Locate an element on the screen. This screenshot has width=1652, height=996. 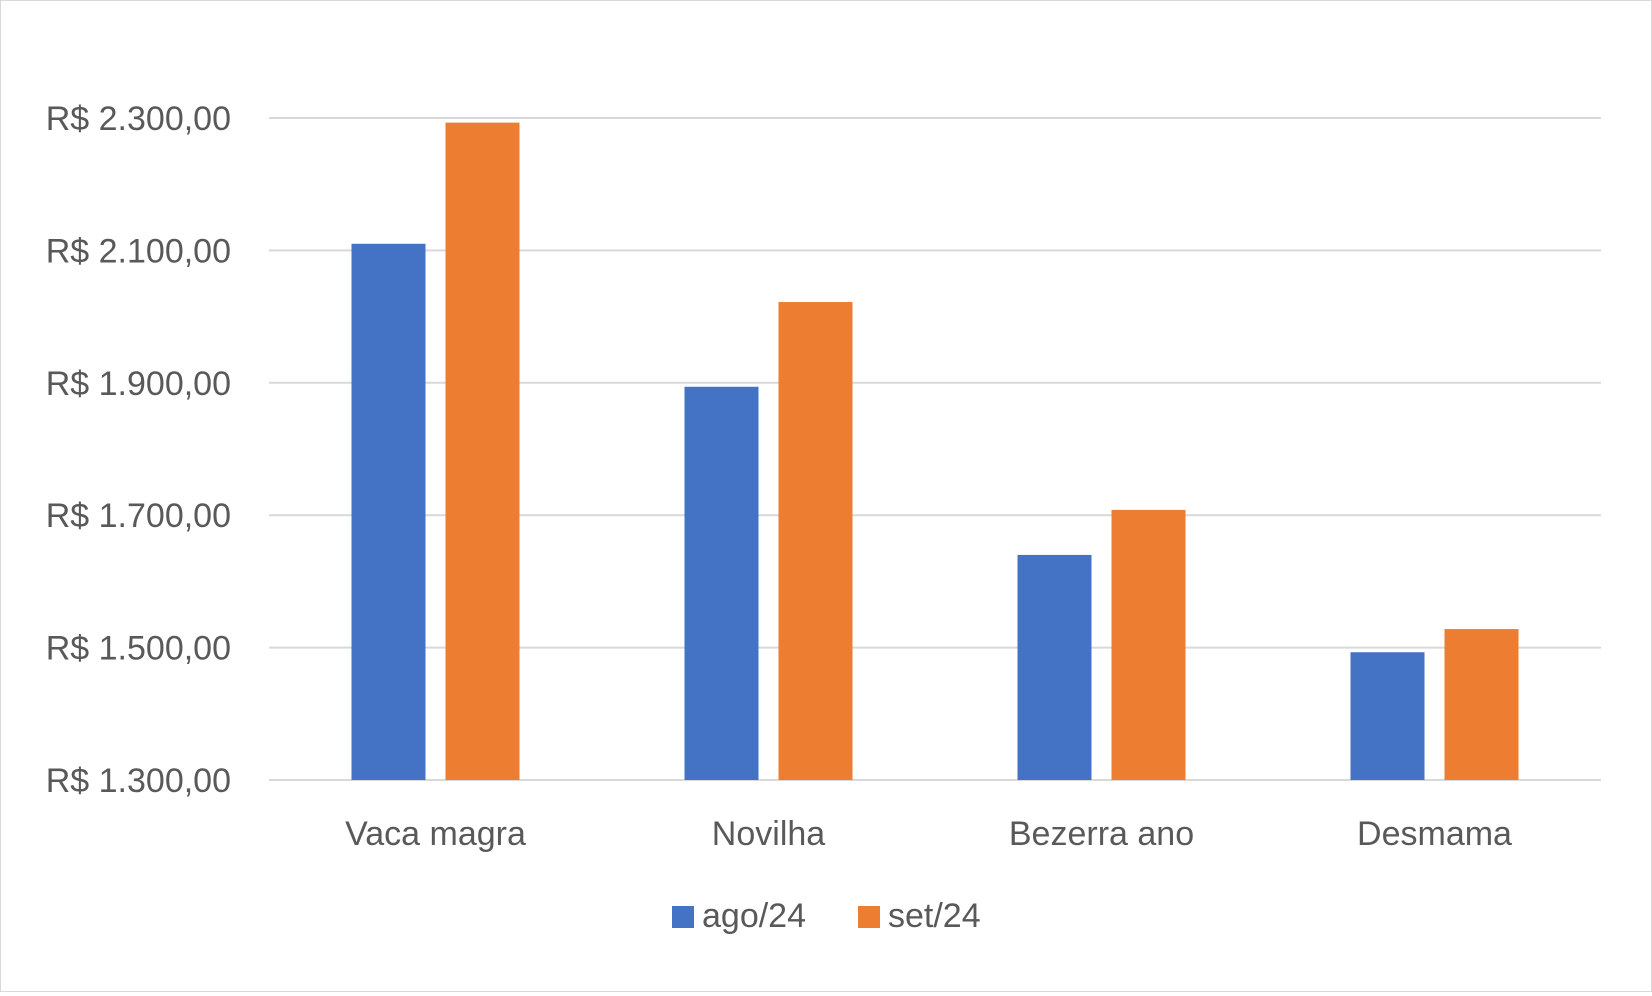
x-axis-category-labels: Vaca magra Novilha Bezerra ano Desmama is located at coordinates (928, 834).